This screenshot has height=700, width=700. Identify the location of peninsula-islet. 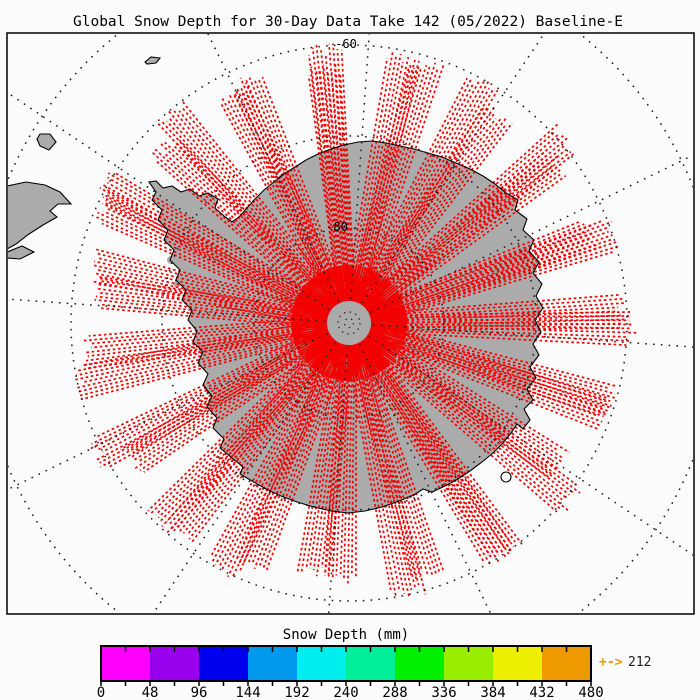
(171, 260).